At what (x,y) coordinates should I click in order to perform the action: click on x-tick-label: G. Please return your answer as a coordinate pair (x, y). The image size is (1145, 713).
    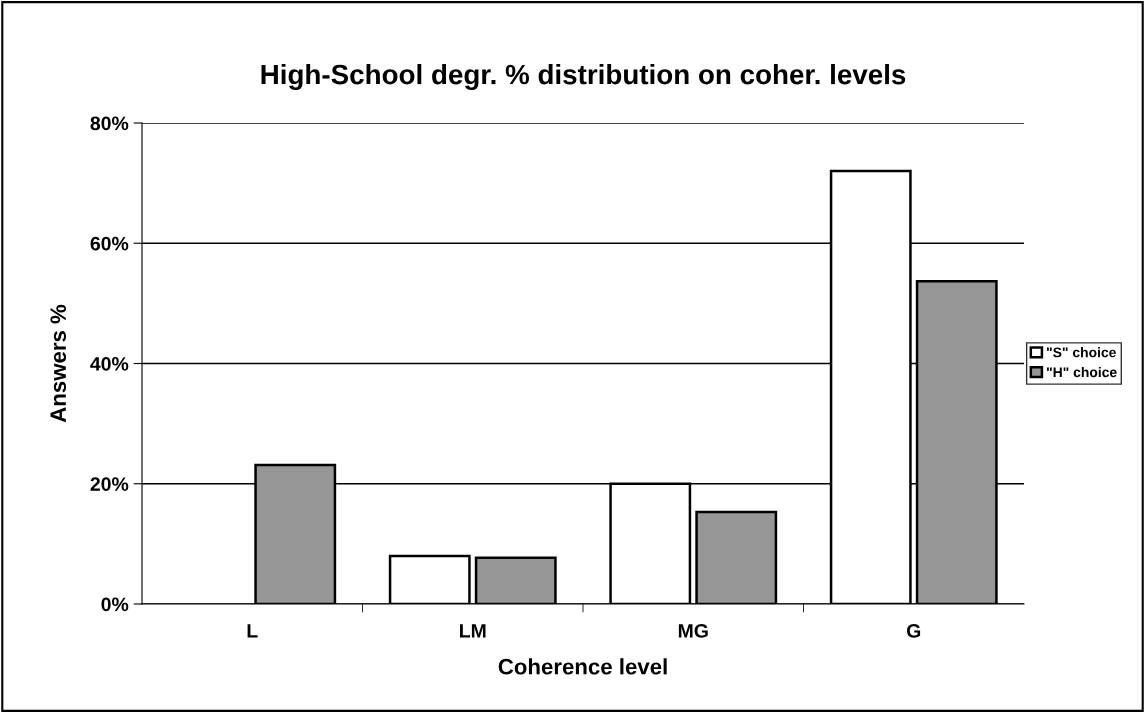
    Looking at the image, I should click on (913, 630).